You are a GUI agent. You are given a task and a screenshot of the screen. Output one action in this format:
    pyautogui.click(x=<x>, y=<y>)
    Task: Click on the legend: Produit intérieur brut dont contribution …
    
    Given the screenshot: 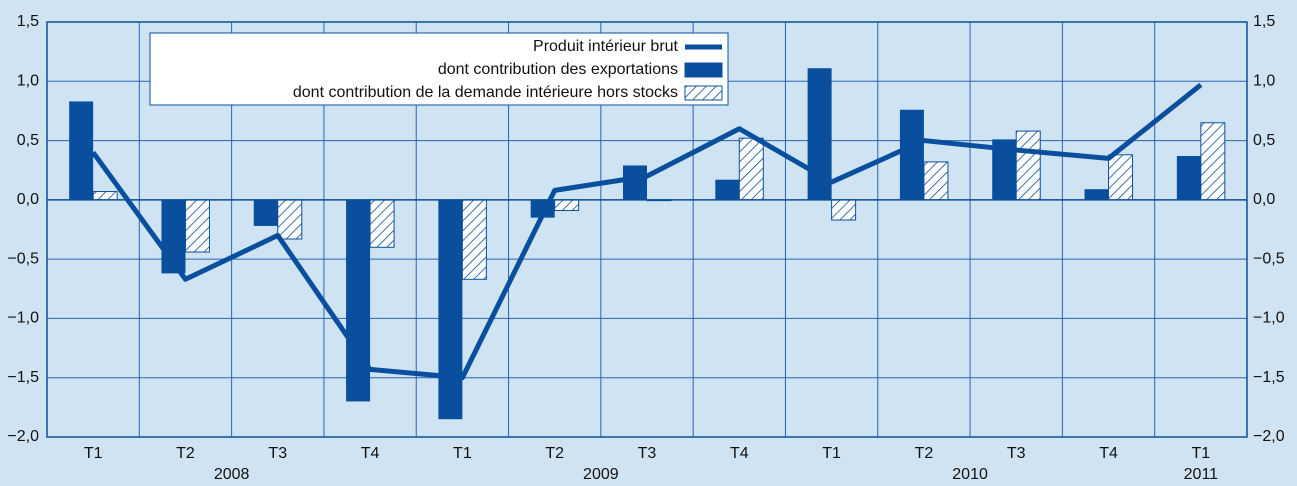 What is the action you would take?
    pyautogui.click(x=439, y=69)
    